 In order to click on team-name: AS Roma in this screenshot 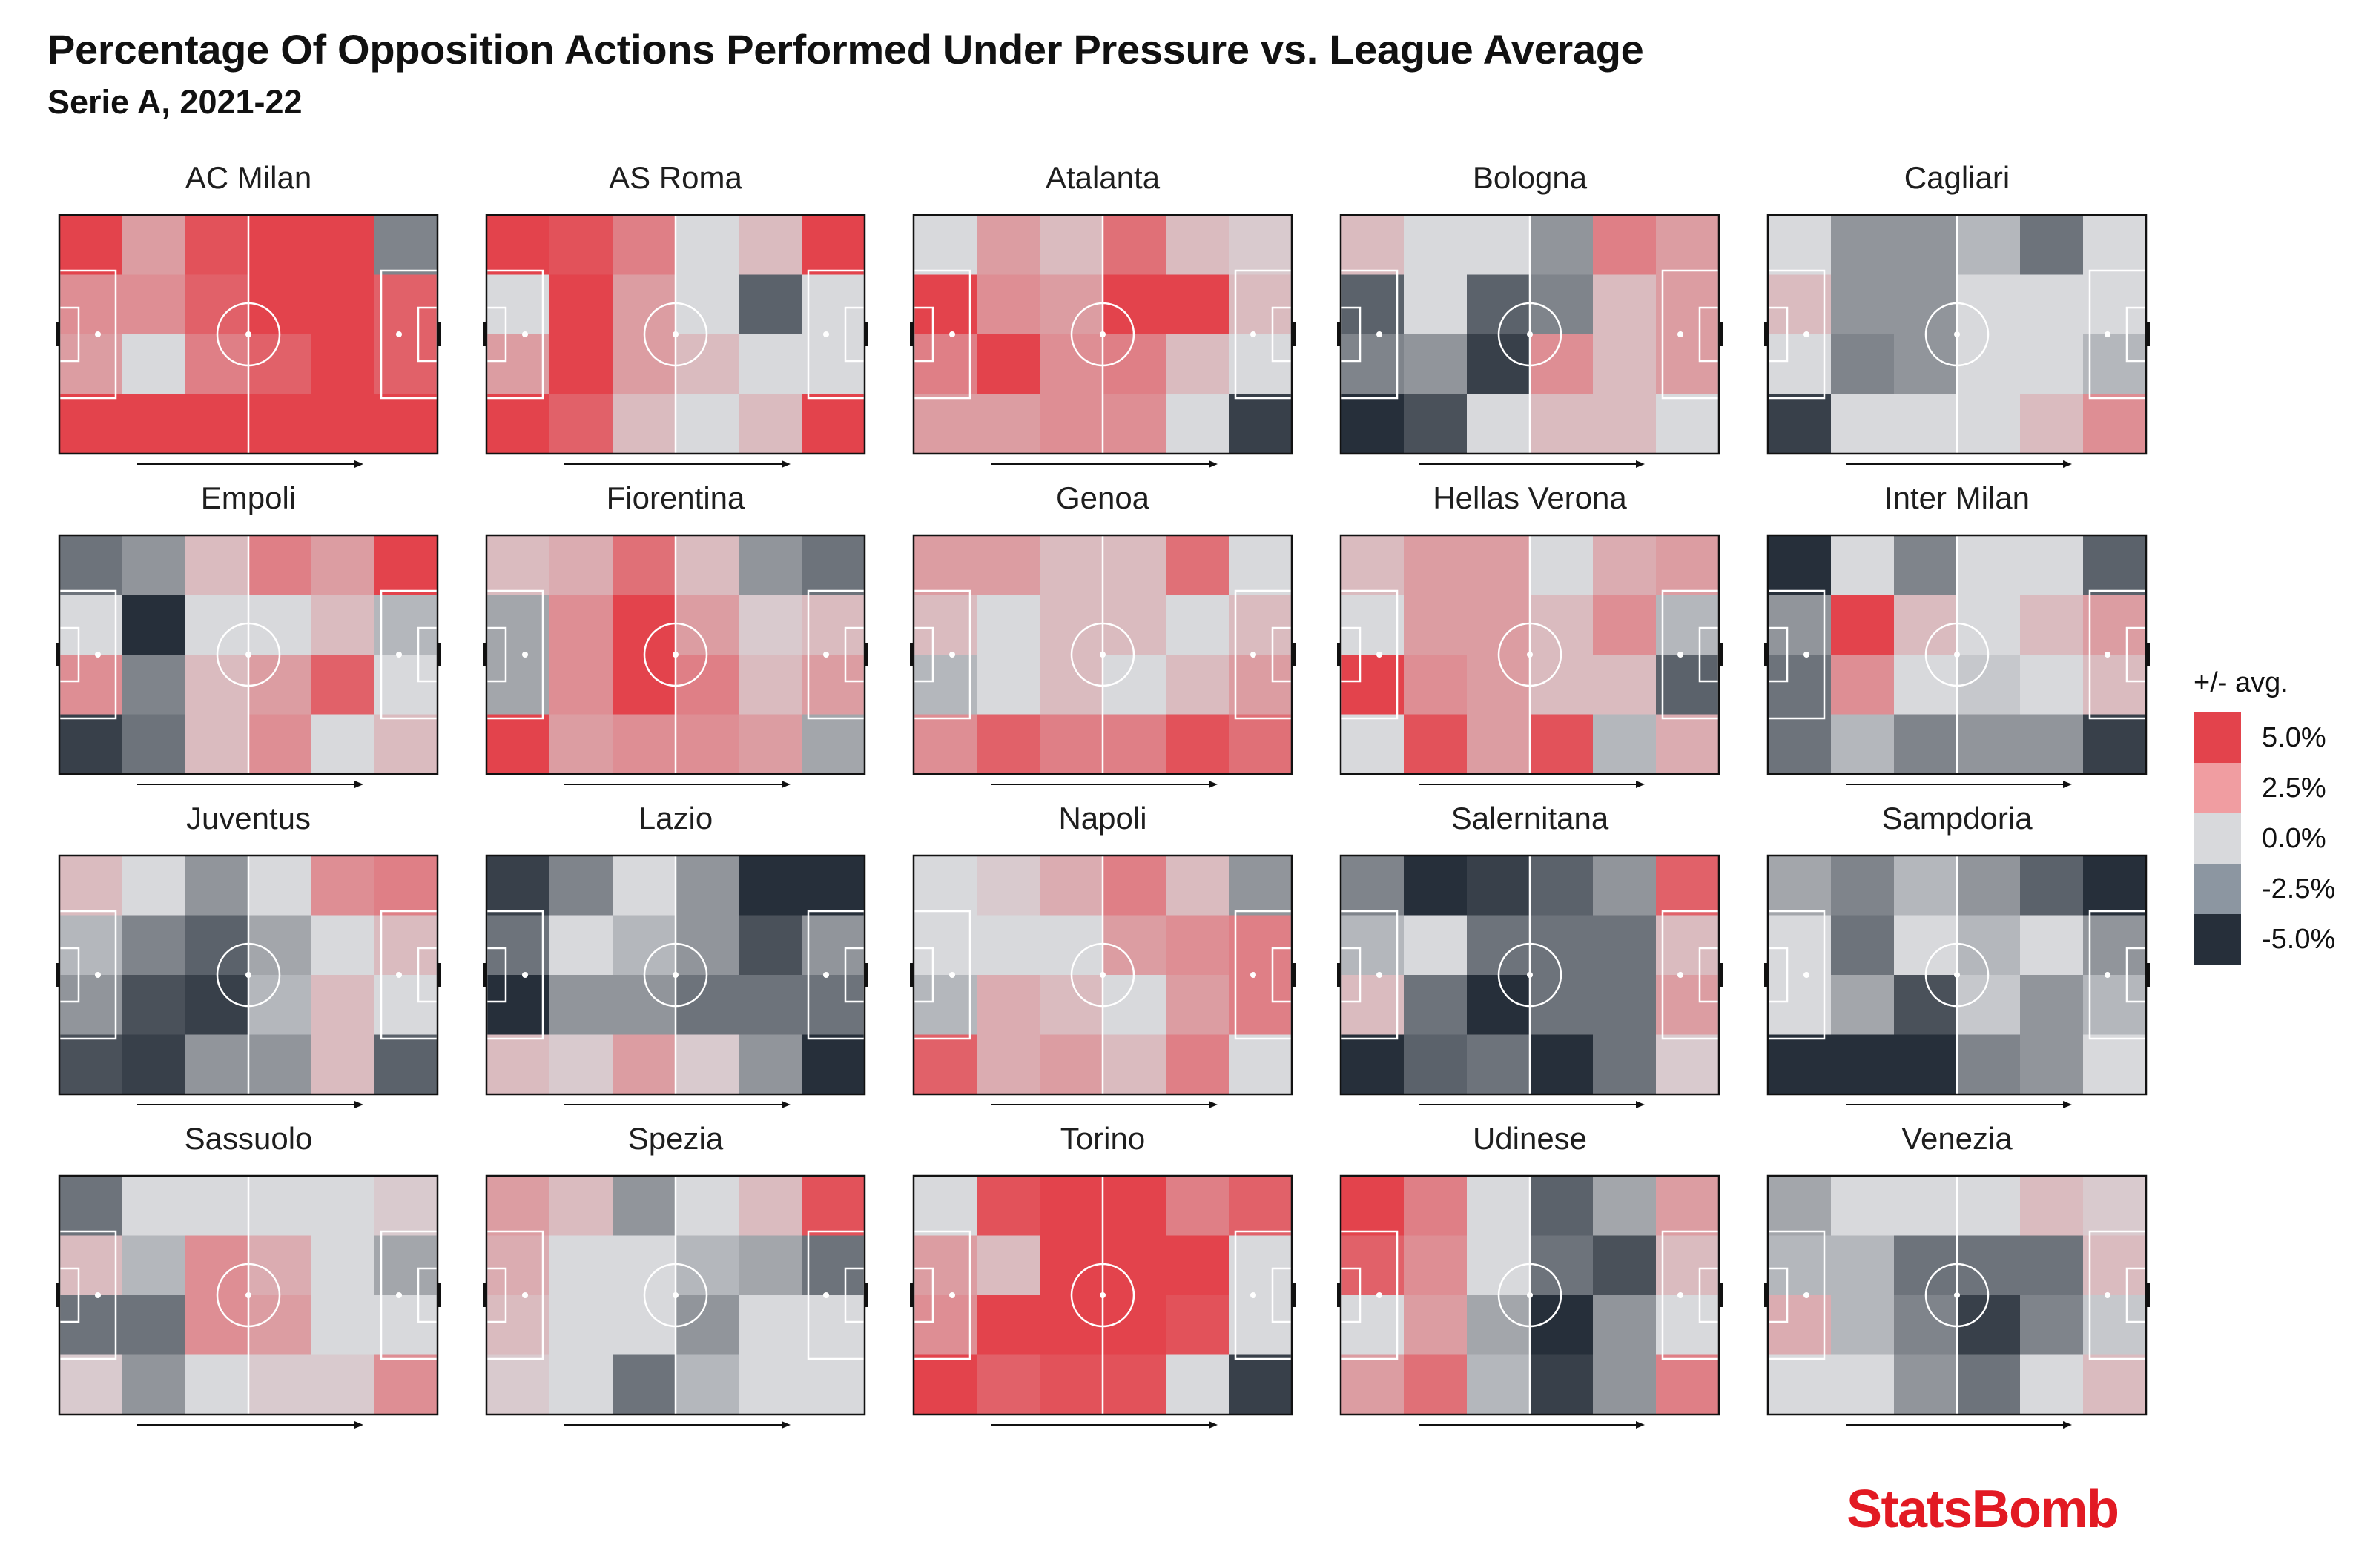, I will do `click(675, 177)`.